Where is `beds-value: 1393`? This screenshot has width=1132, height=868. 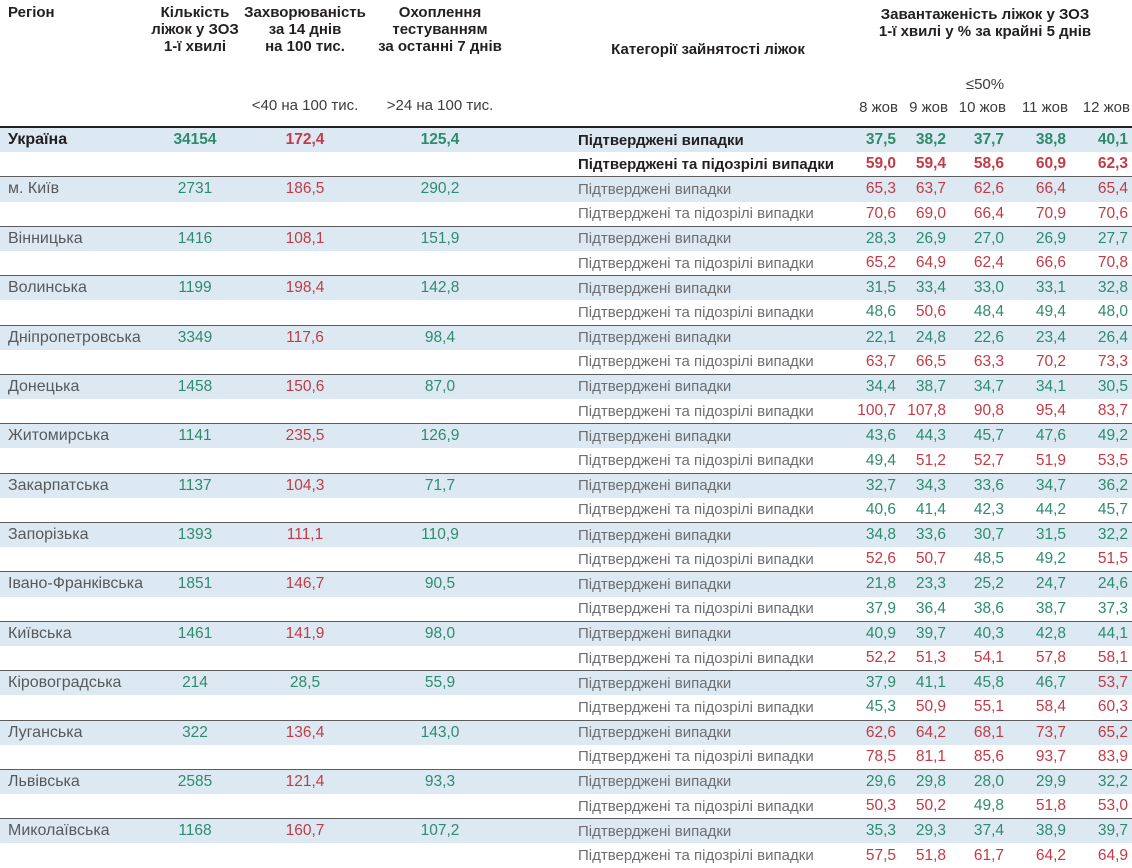 beds-value: 1393 is located at coordinates (195, 535).